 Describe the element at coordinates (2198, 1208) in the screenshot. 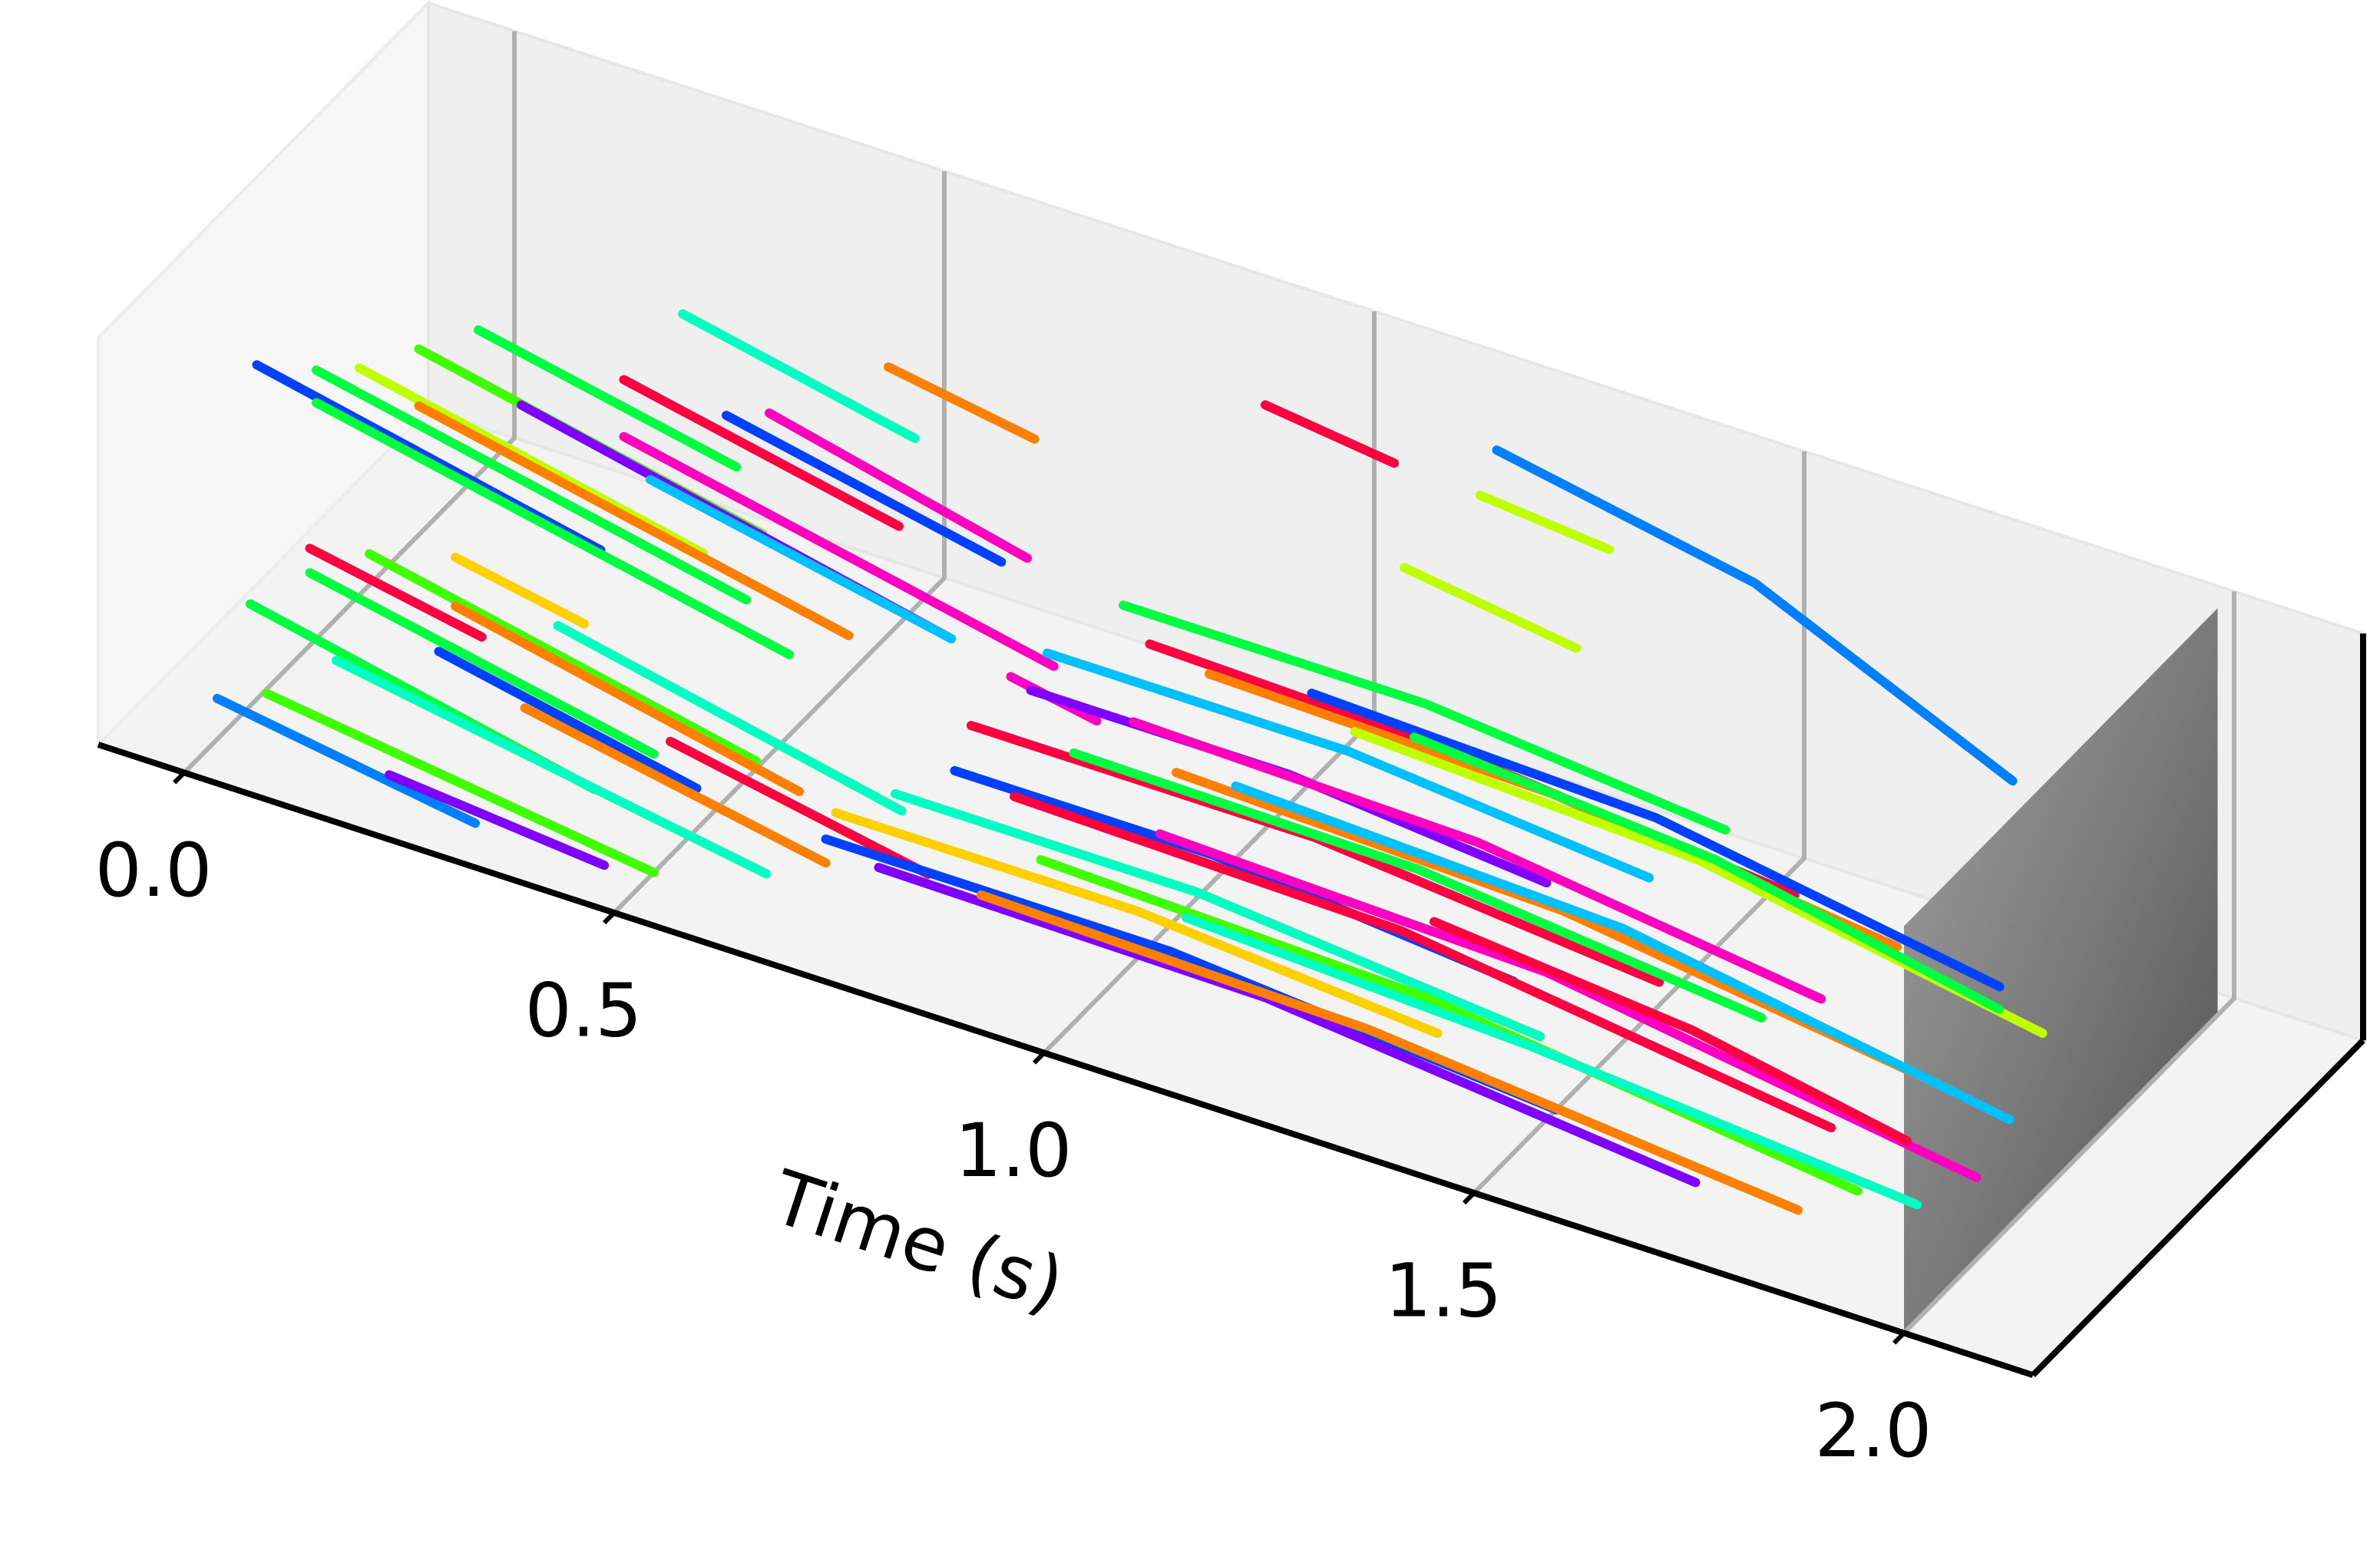

I see `depth-axis` at that location.